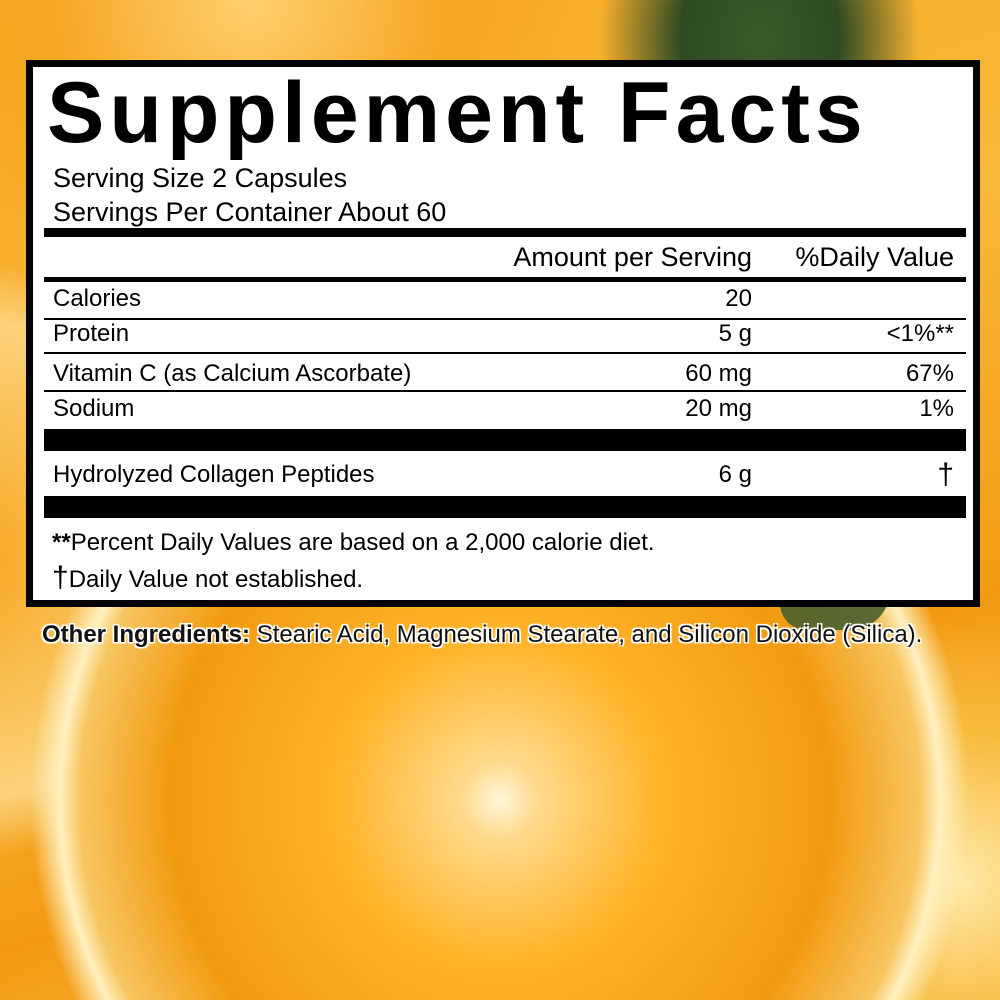  Describe the element at coordinates (146, 634) in the screenshot. I see `other-ingredients-label: Other Ingredients:` at that location.